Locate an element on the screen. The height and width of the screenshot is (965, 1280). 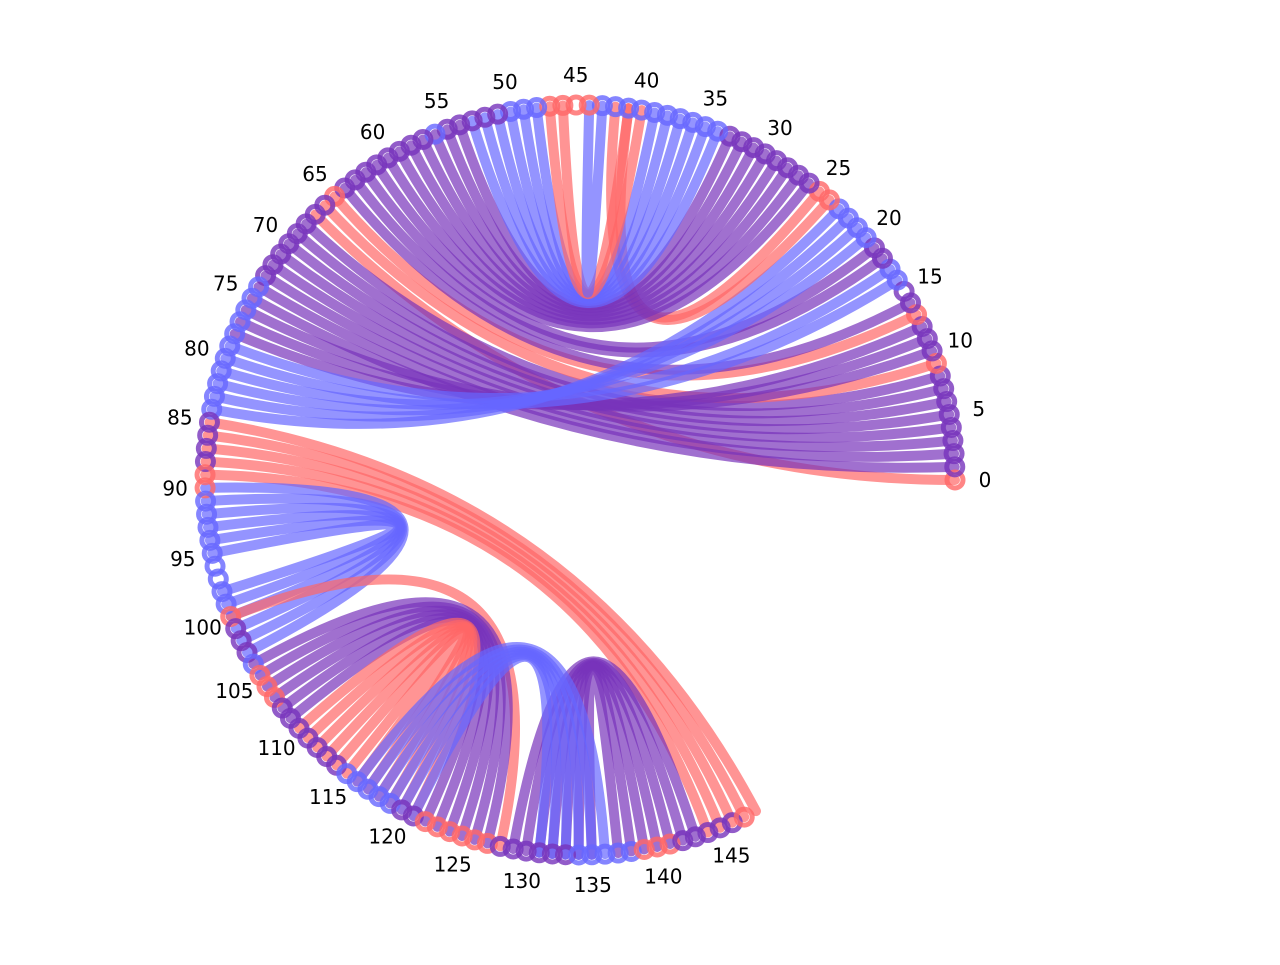
tick-label: 0 is located at coordinates (985, 480).